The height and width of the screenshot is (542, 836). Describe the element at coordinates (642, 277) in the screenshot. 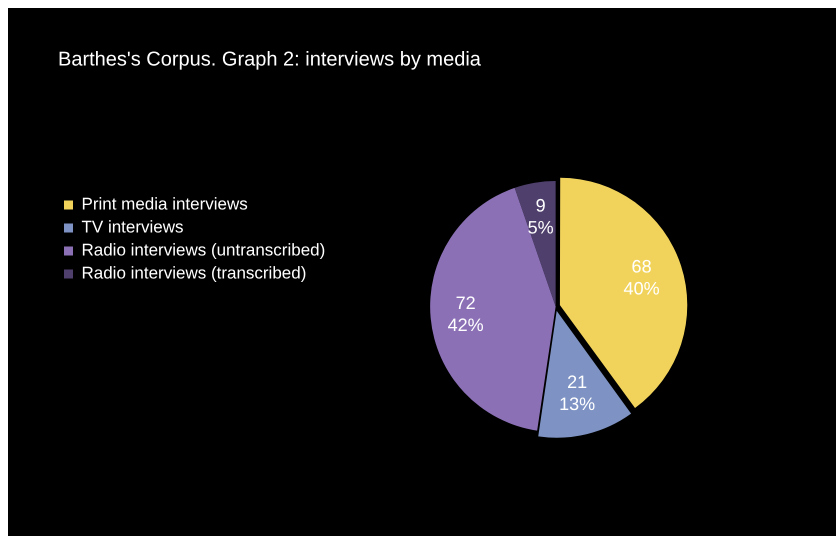

I see `data-label: 68 40%` at that location.